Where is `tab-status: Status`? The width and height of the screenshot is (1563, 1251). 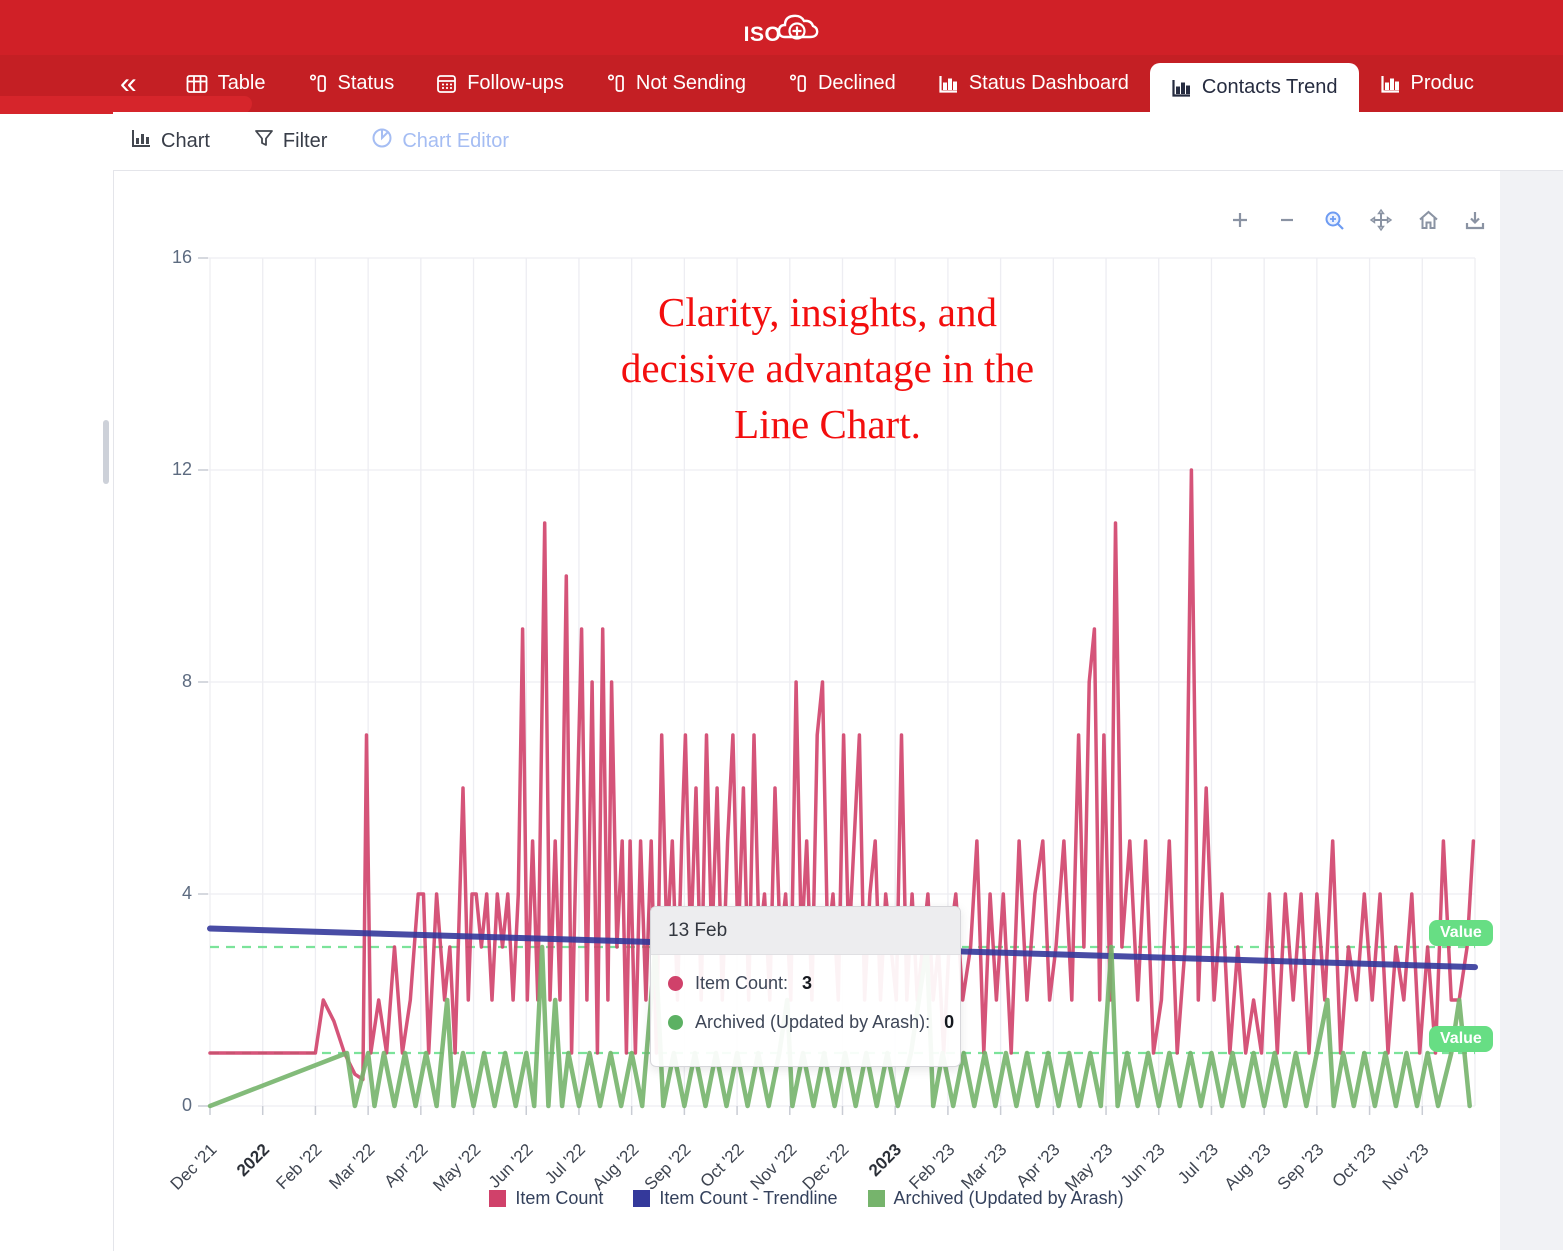 tab-status: Status is located at coordinates (351, 83).